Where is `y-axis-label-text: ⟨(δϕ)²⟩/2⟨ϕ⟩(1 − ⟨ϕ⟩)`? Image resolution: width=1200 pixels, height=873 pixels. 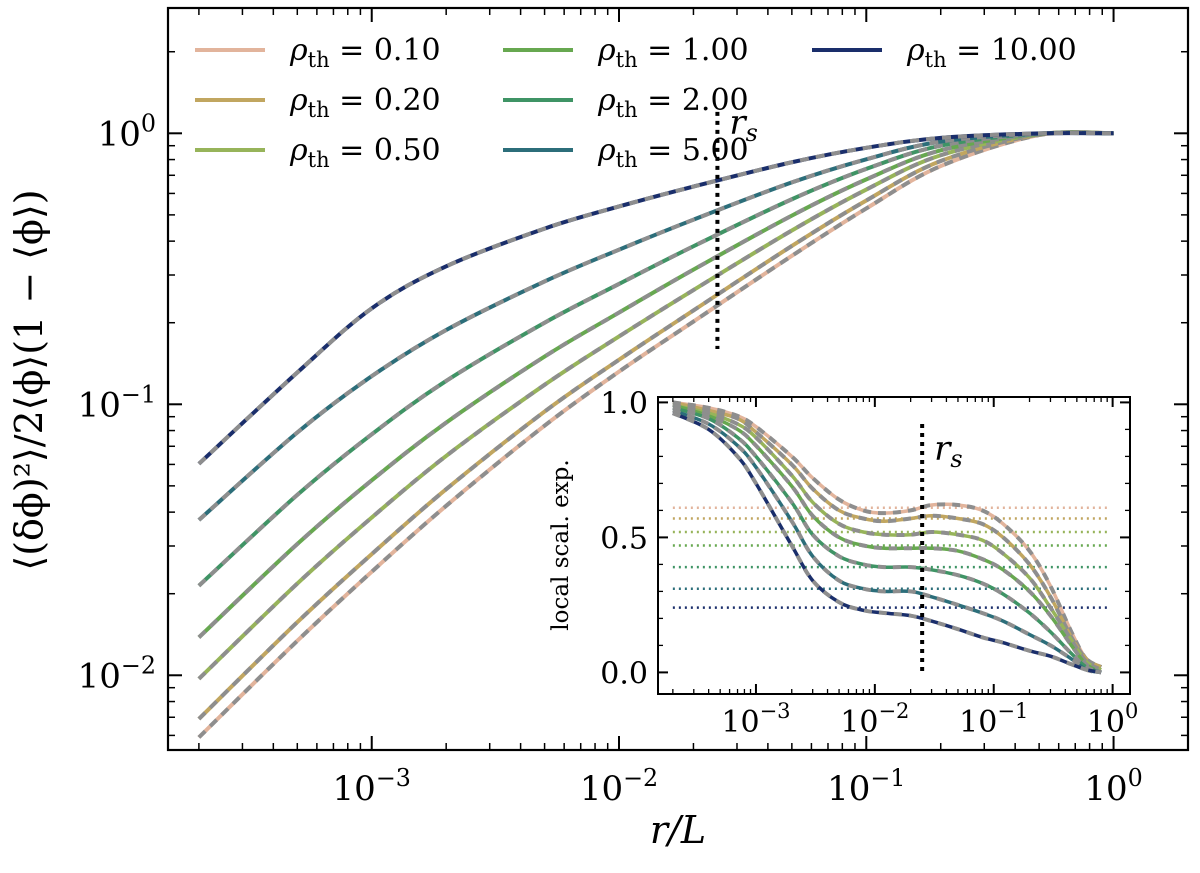
y-axis-label-text: ⟨(δϕ)²⟩/2⟨ϕ⟩(1 − ⟨ϕ⟩) is located at coordinates (29, 379).